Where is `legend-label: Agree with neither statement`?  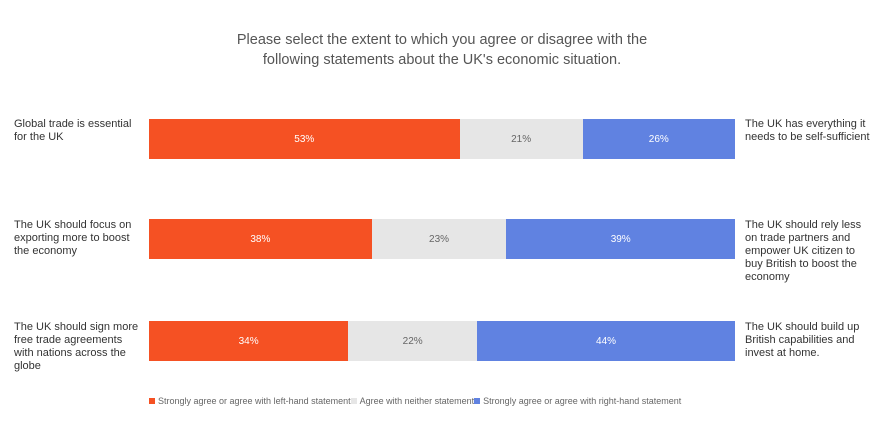
legend-label: Agree with neither statement is located at coordinates (417, 401).